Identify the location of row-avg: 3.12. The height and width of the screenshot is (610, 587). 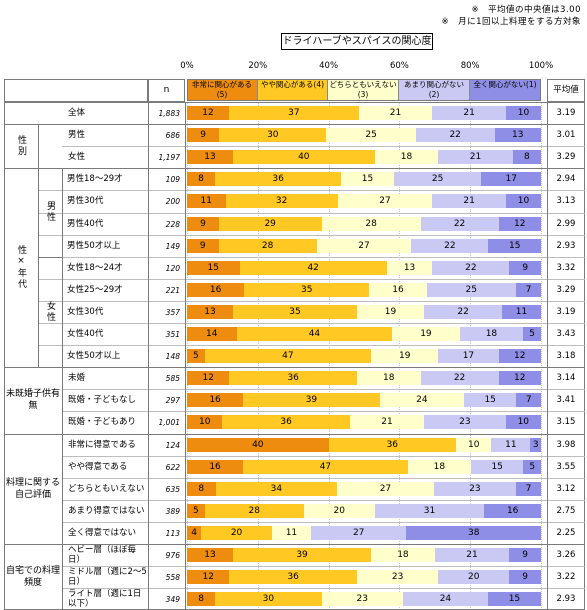
(566, 488).